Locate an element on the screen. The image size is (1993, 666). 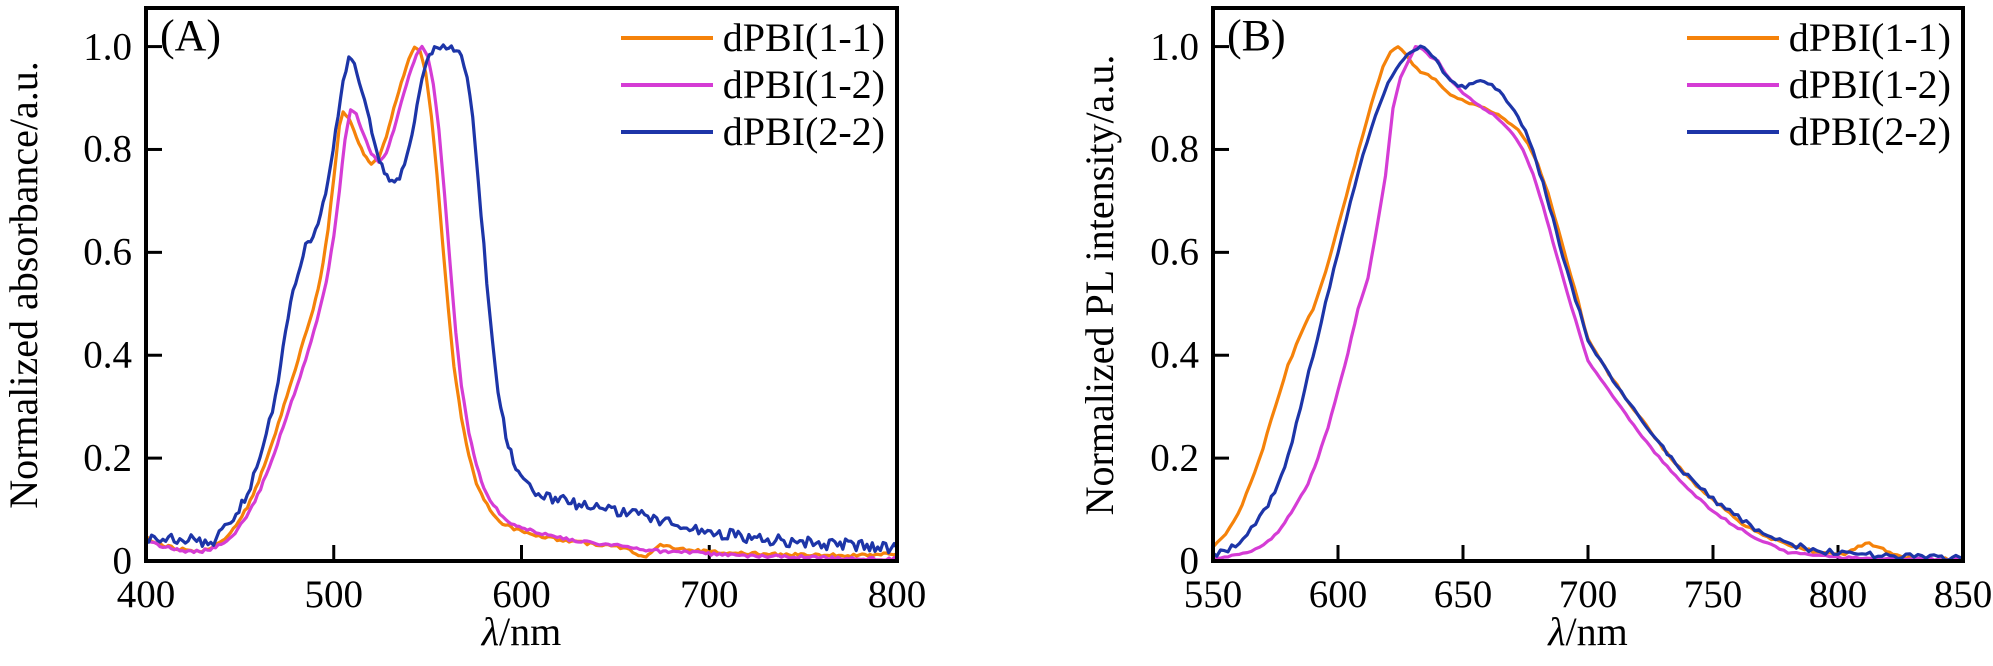
x-tick-label: 850 is located at coordinates (1963, 594).